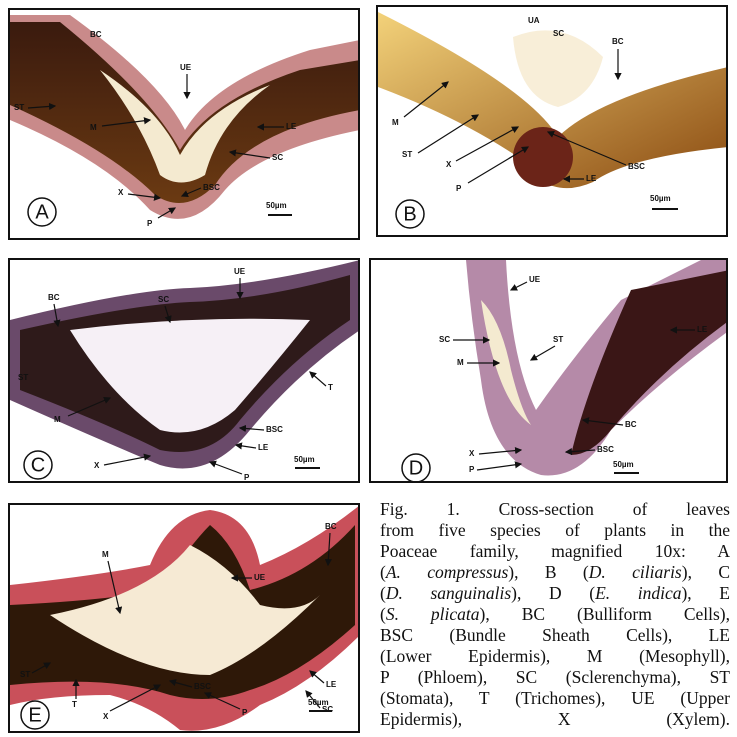 The width and height of the screenshot is (737, 737). I want to click on caption-line: BSC (Bundle Sheath Cells), LE, so click(555, 635).